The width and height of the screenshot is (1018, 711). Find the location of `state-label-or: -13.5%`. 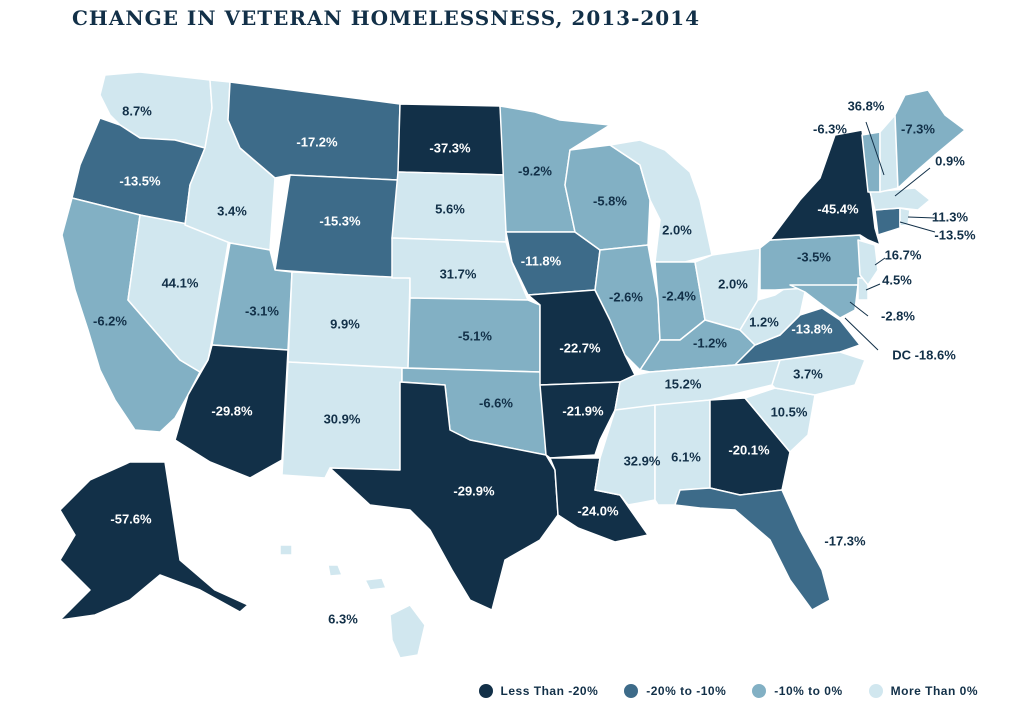

state-label-or: -13.5% is located at coordinates (140, 180).